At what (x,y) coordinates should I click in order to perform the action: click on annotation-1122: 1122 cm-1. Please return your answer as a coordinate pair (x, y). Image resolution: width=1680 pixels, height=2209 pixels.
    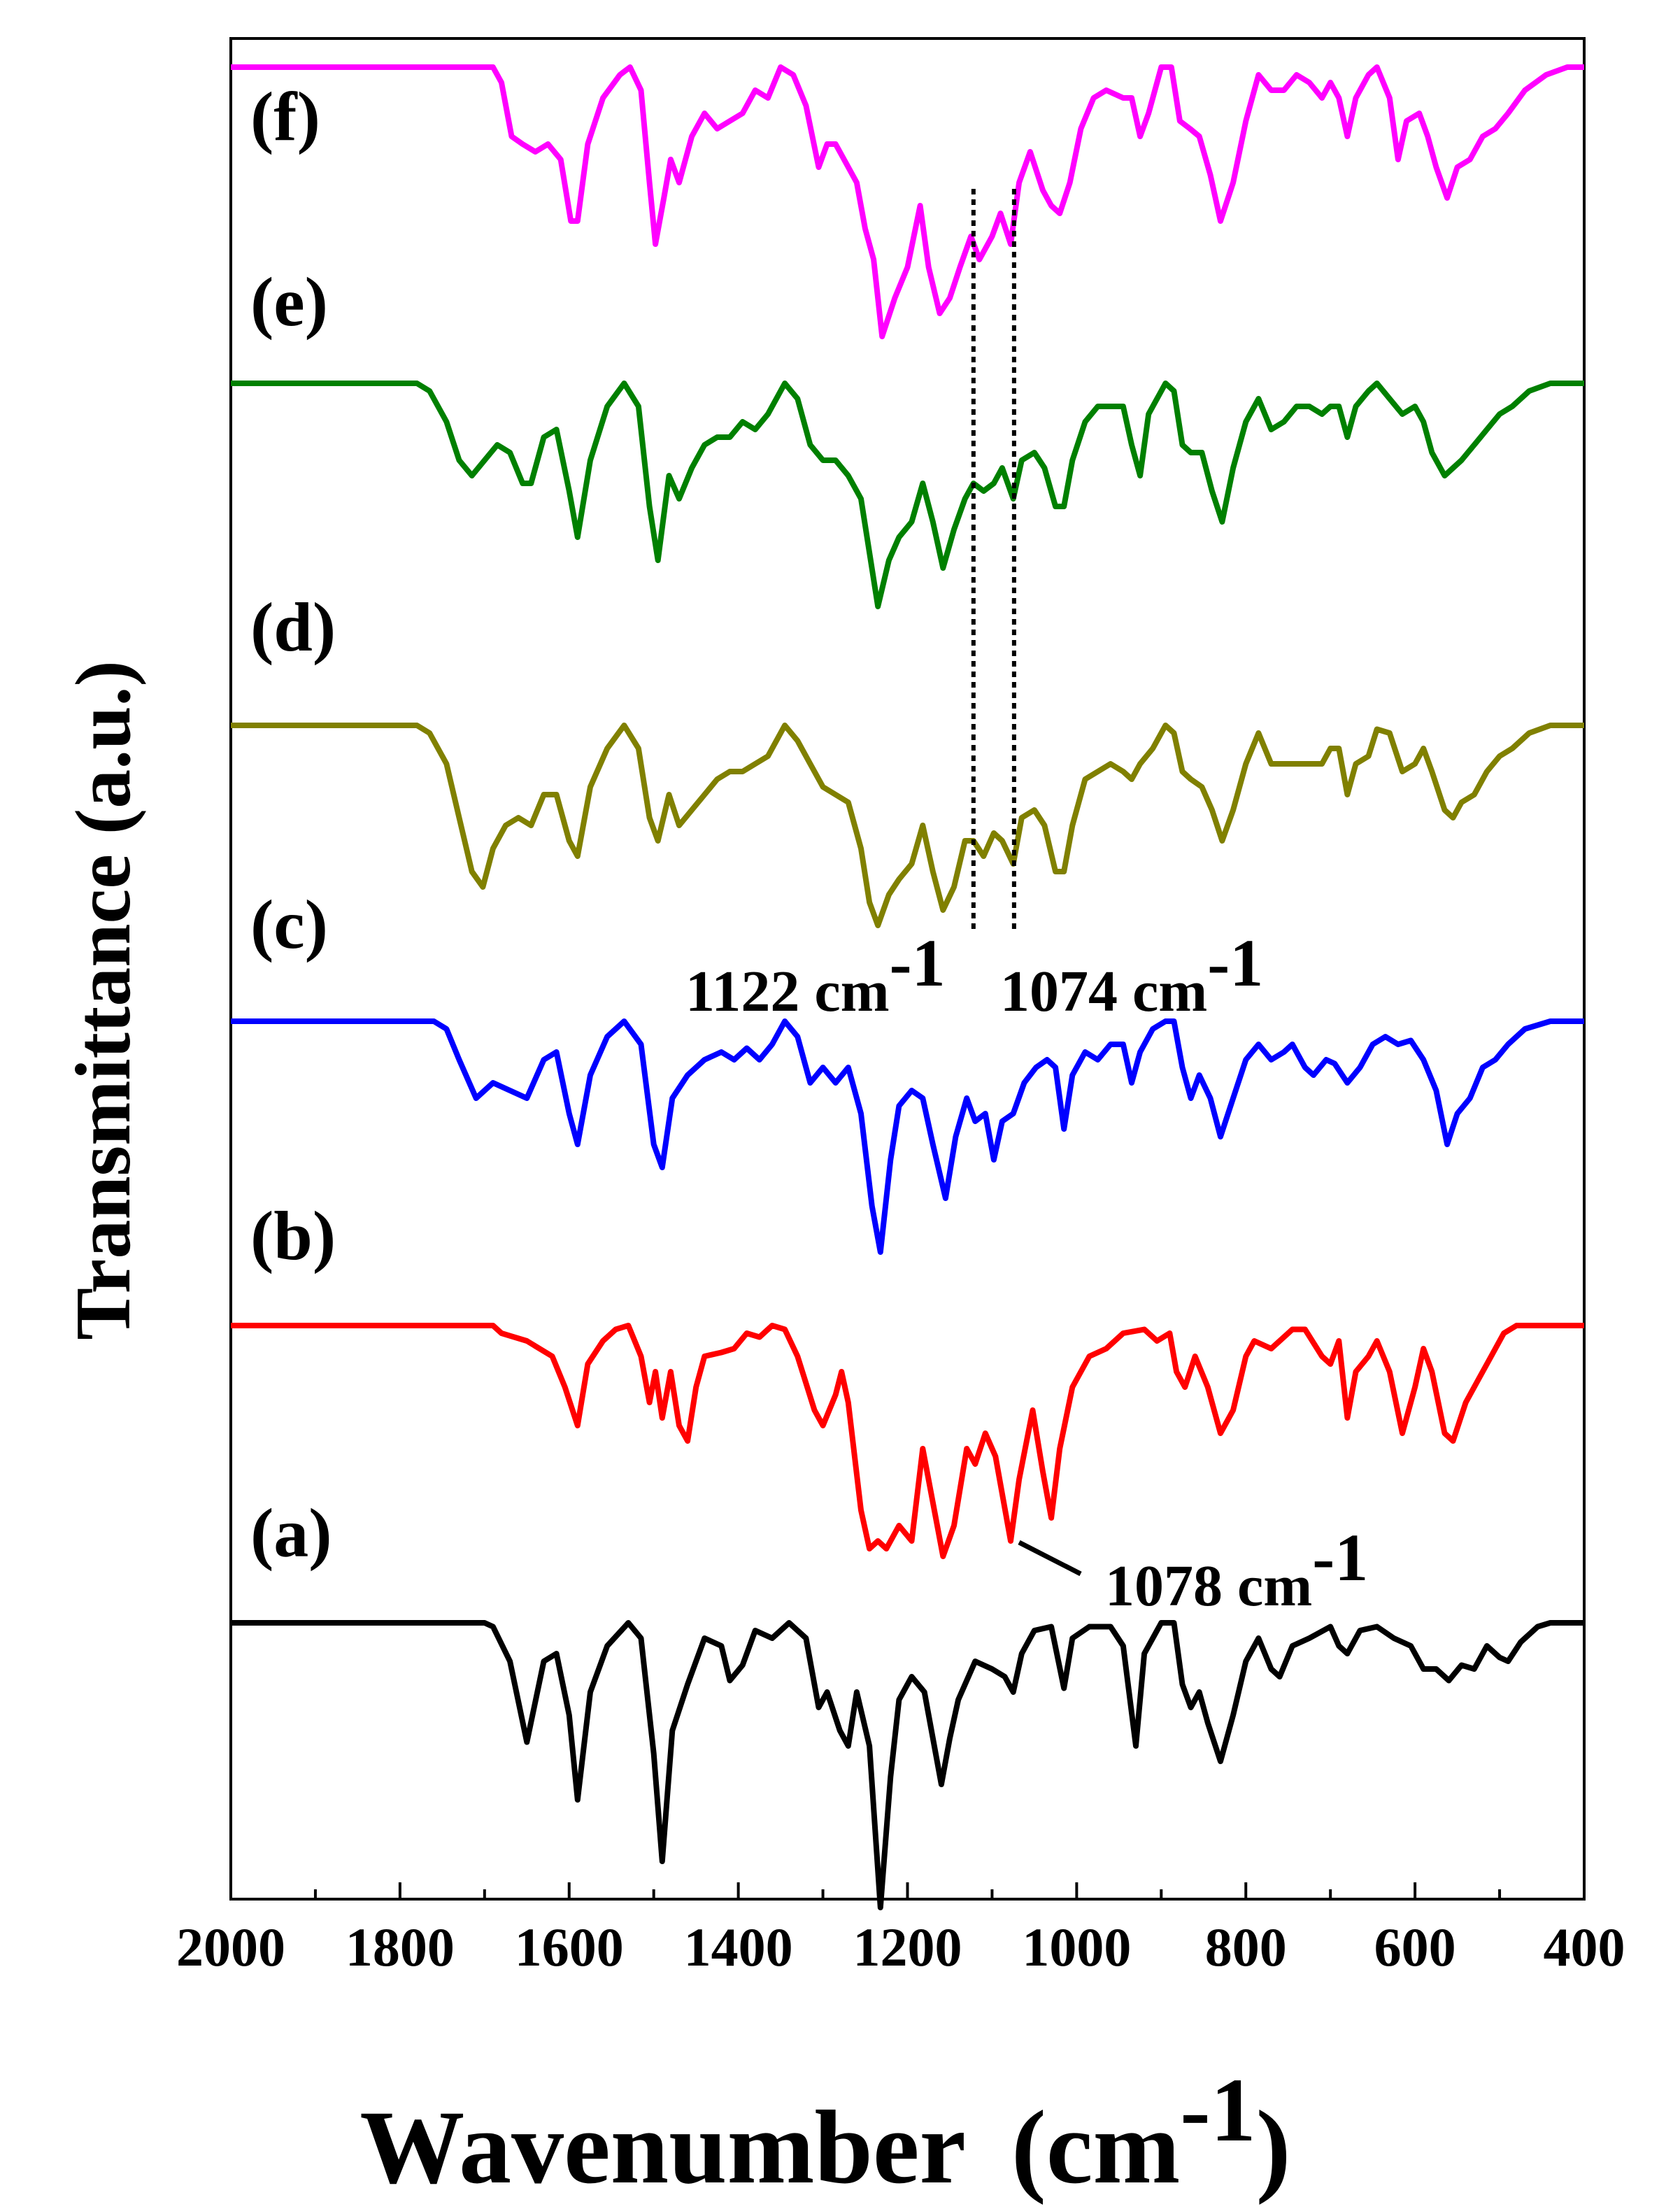
    Looking at the image, I should click on (815, 974).